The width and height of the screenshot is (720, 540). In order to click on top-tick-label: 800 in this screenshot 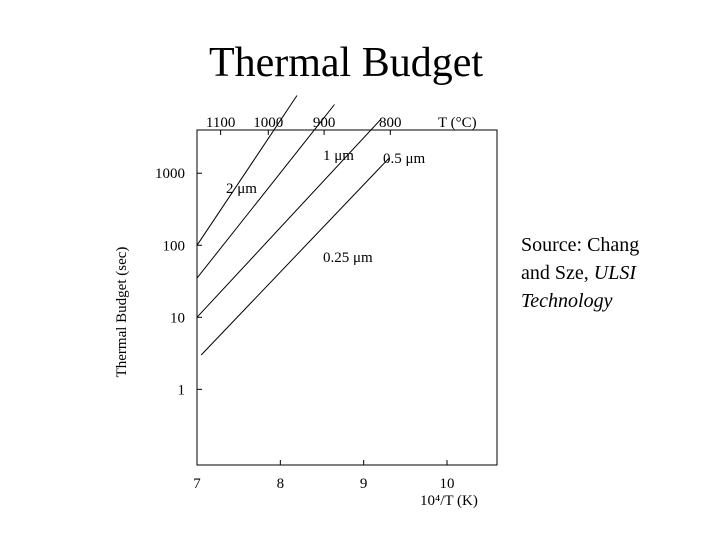, I will do `click(390, 123)`.